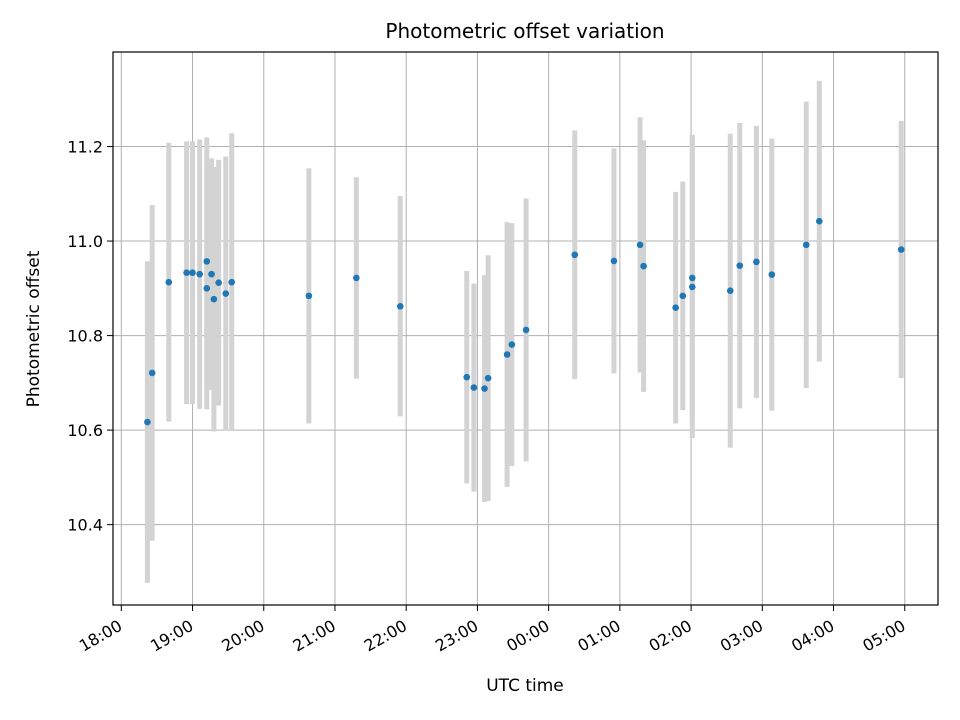  Describe the element at coordinates (34, 328) in the screenshot. I see `y-axis-label: Photometric offset` at that location.